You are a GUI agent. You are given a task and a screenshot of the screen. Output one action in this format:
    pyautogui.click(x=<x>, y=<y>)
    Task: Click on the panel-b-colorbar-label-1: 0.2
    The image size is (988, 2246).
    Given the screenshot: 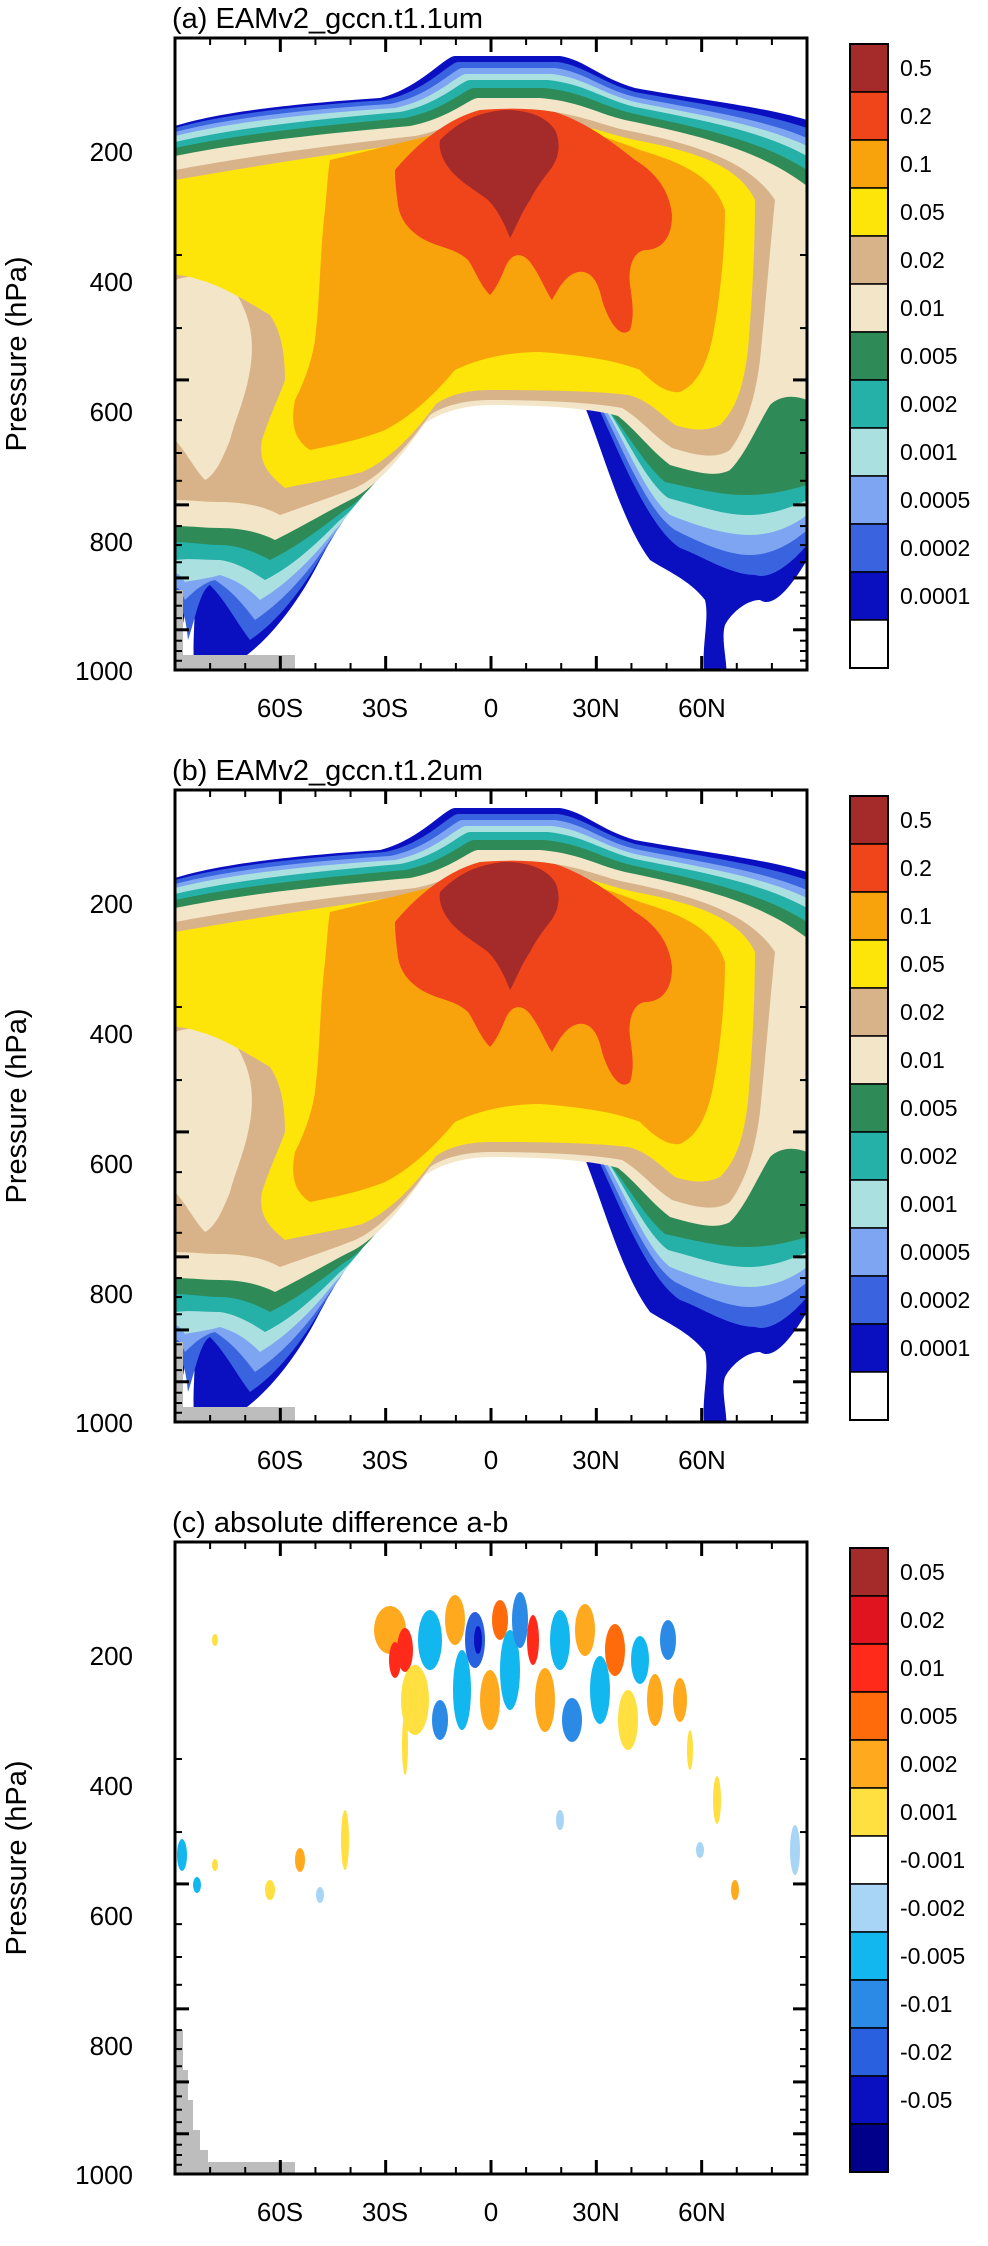 What is the action you would take?
    pyautogui.click(x=916, y=868)
    